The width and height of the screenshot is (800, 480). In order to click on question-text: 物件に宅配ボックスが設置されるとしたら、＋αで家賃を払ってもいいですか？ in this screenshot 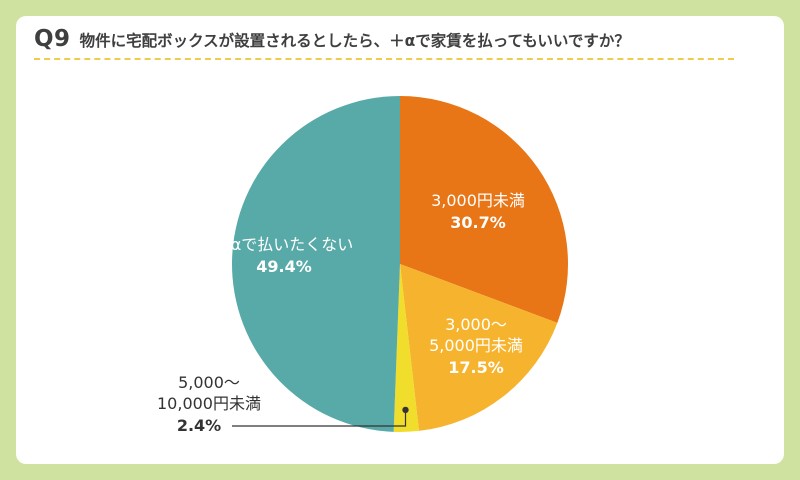, I will do `click(354, 41)`.